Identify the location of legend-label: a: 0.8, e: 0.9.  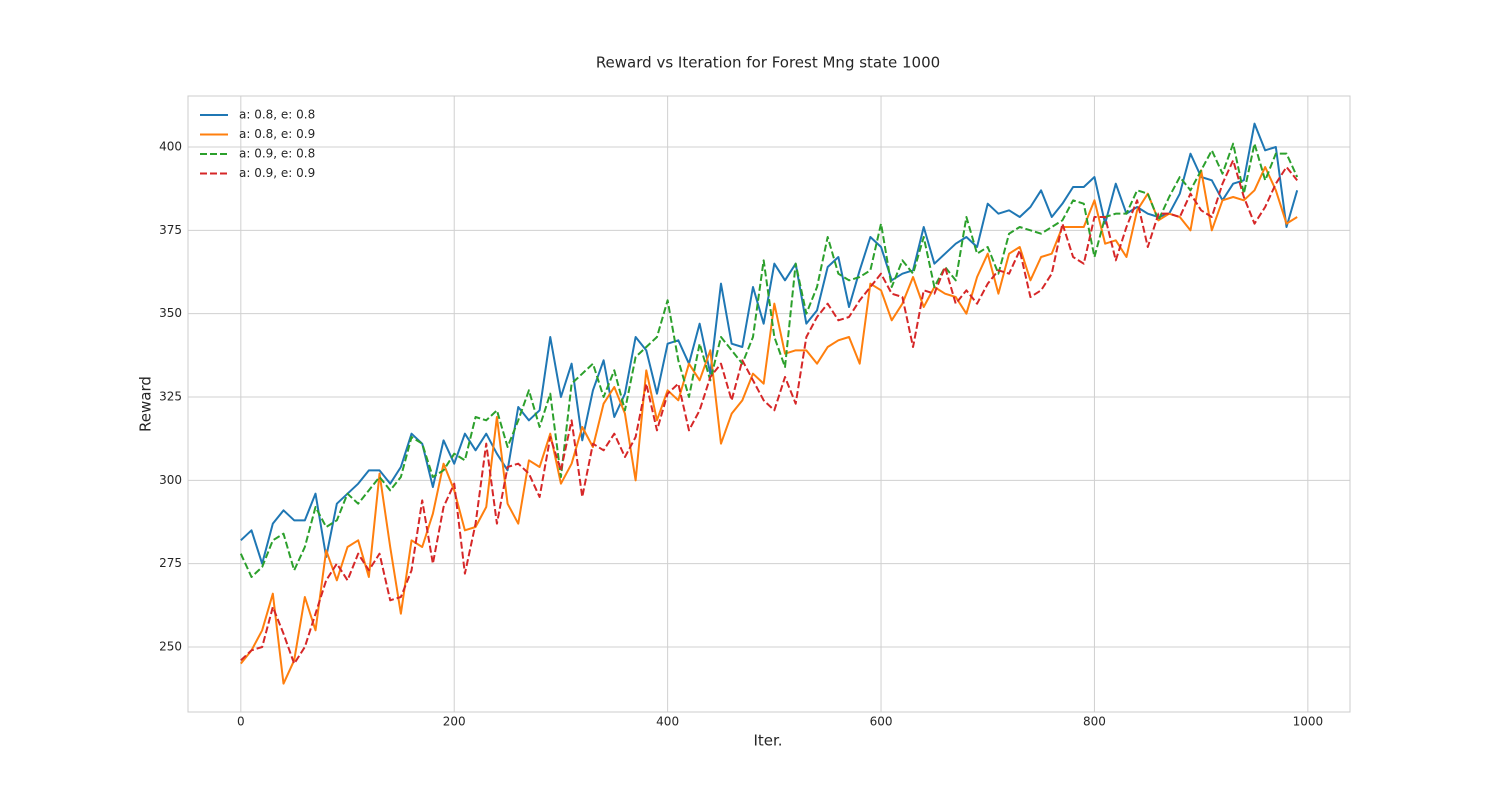
(277, 134).